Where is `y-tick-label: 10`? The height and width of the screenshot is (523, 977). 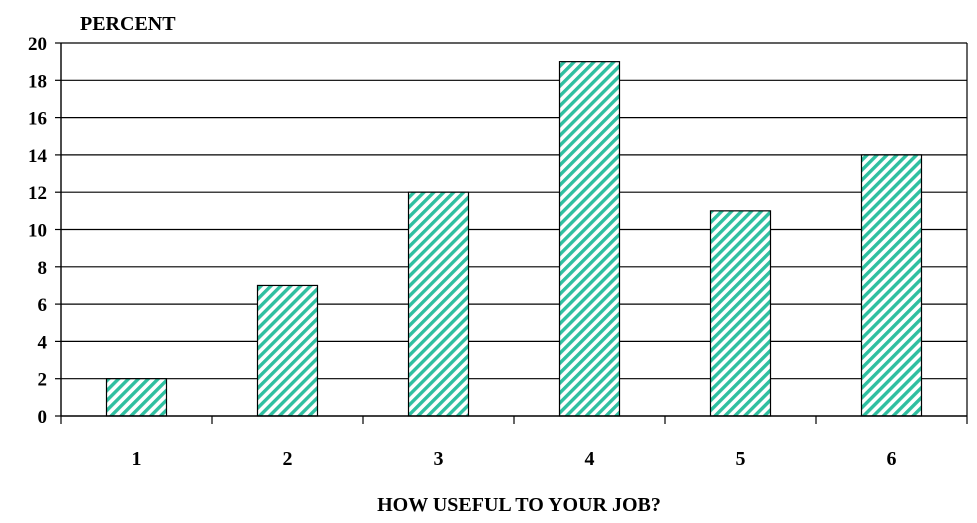 y-tick-label: 10 is located at coordinates (37, 231).